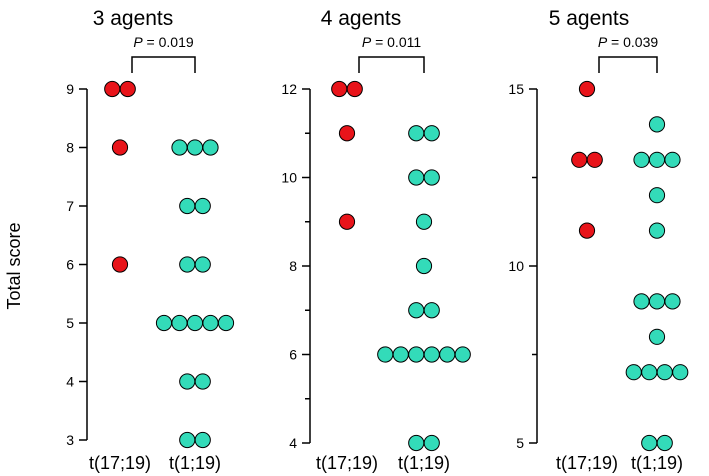  I want to click on y-tick-label: 7, so click(70, 206).